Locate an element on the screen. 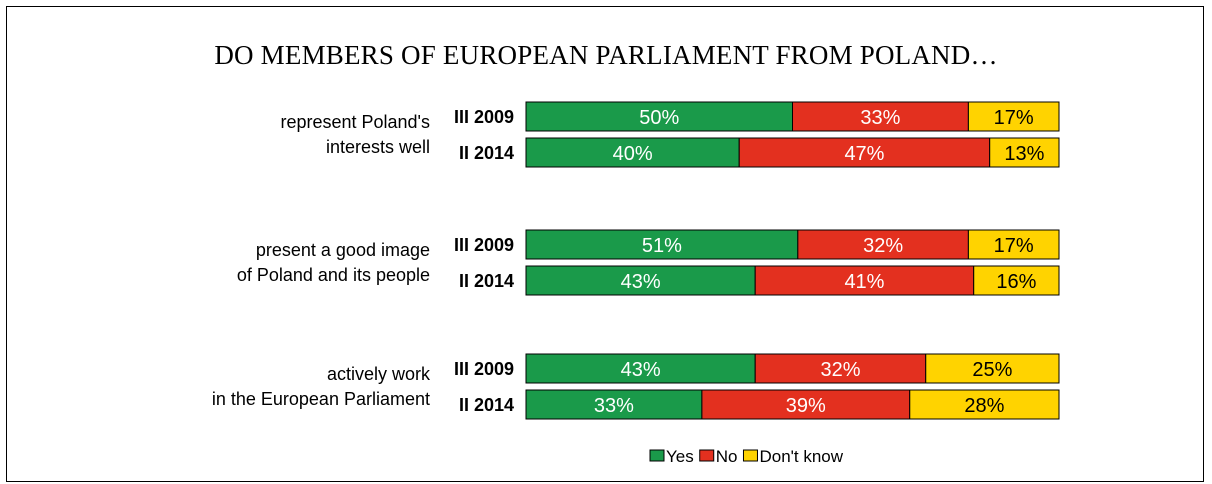 The width and height of the screenshot is (1212, 484). category-label: actively work in the European Parliament is located at coordinates (321, 386).